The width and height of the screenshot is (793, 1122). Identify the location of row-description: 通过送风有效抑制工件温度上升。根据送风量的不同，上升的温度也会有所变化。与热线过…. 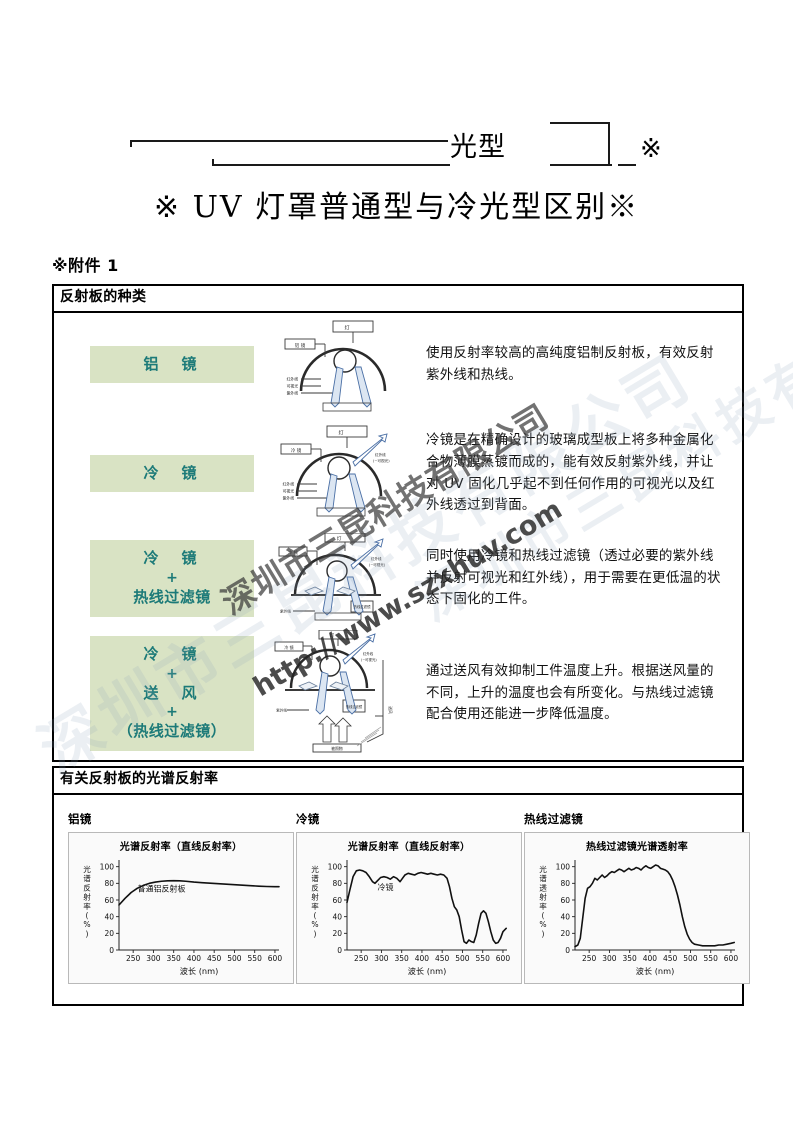
(570, 692).